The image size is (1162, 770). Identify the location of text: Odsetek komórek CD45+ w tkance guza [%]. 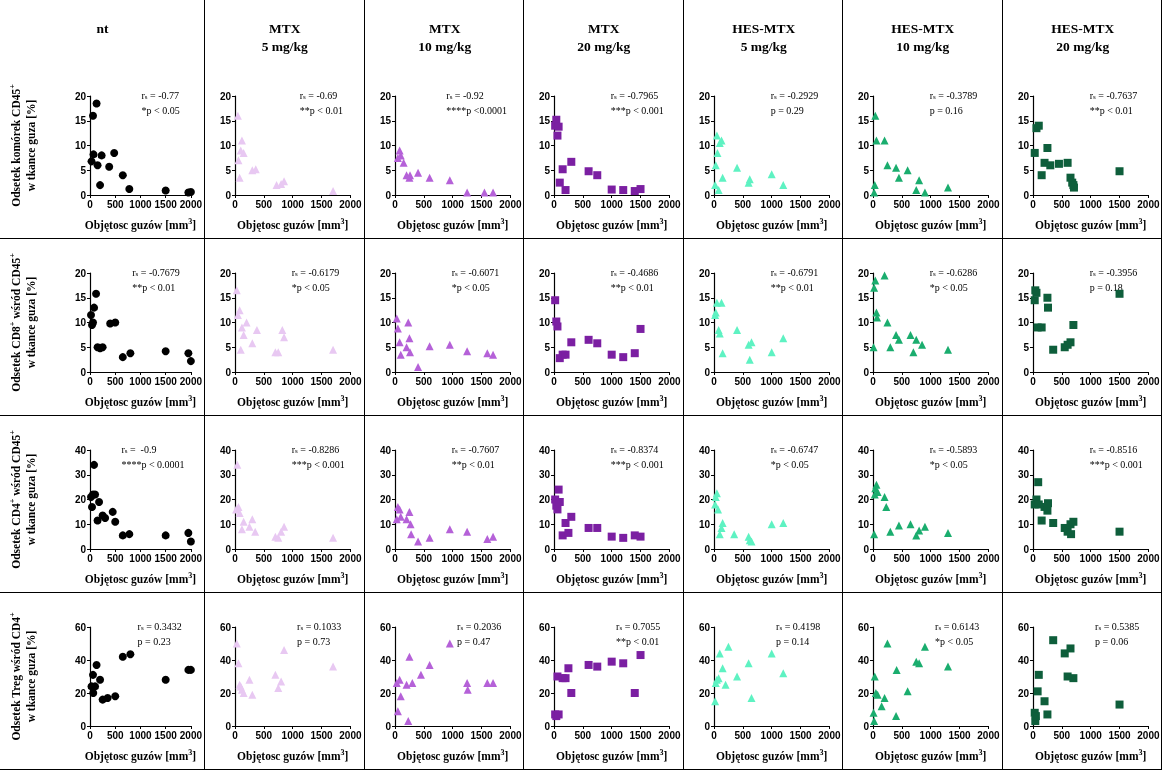
(22, 145).